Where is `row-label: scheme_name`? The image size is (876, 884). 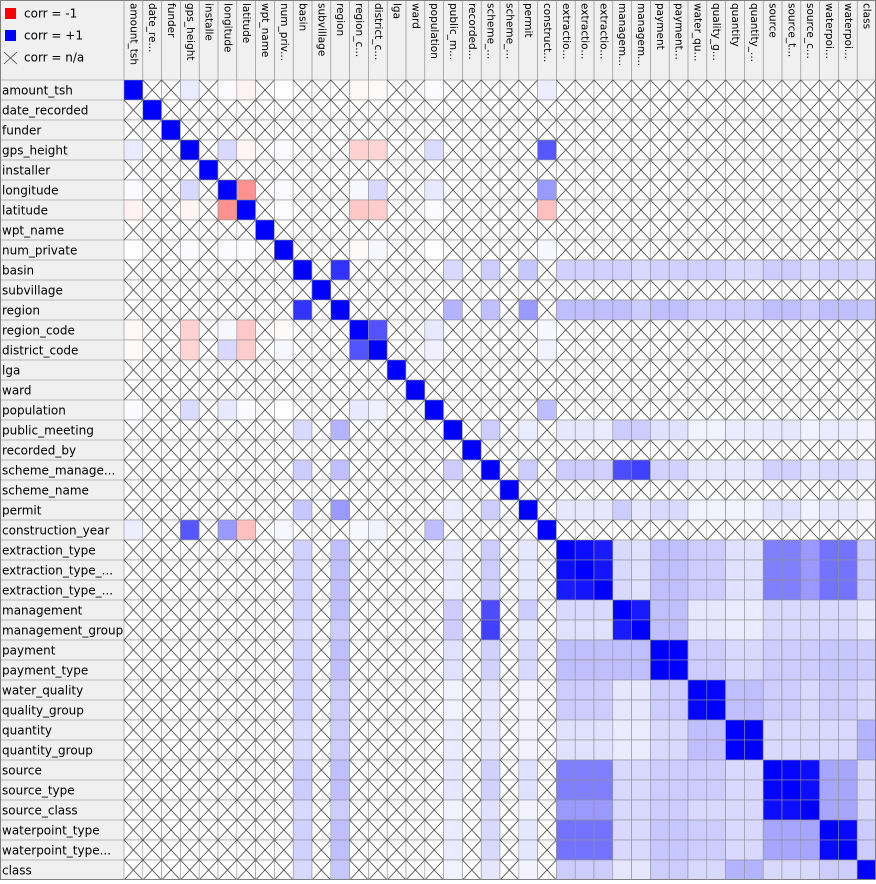
row-label: scheme_name is located at coordinates (45, 491).